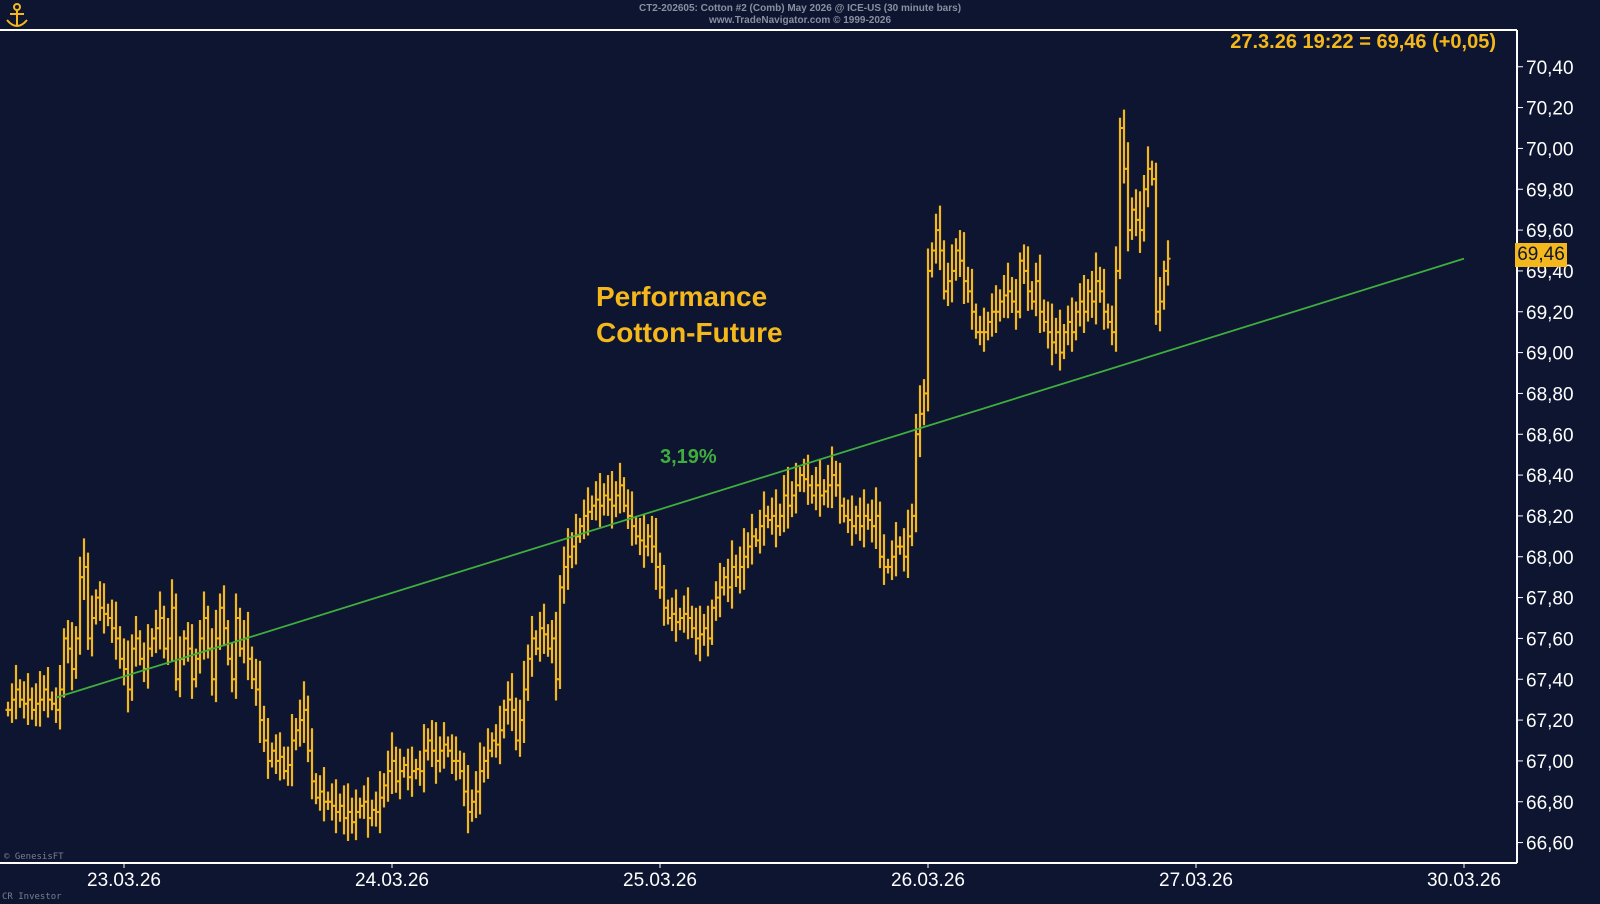 The image size is (1600, 904). I want to click on y-tick-label: 69,20, so click(1550, 313).